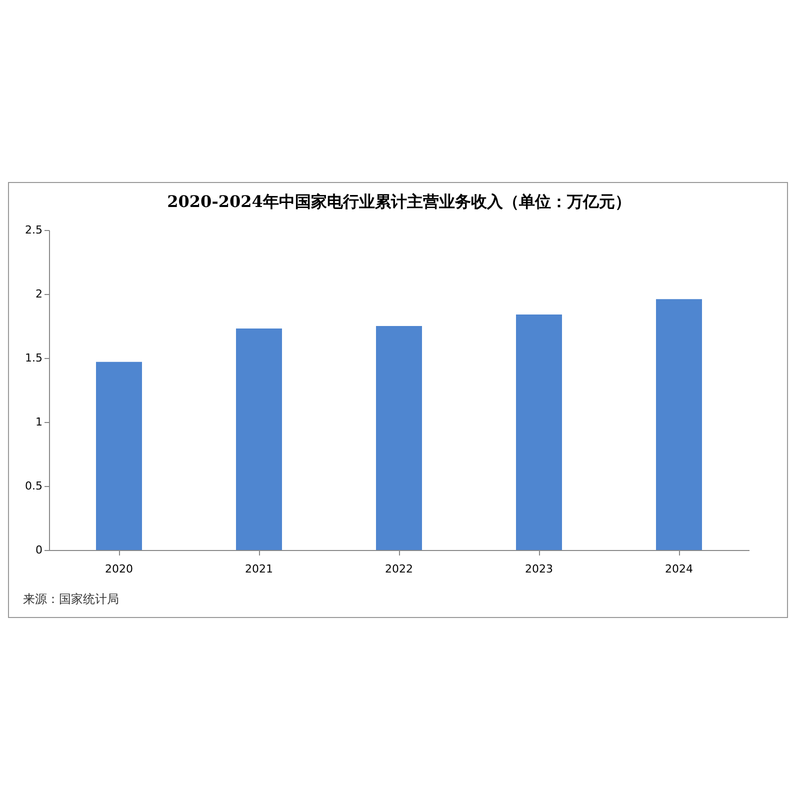  Describe the element at coordinates (679, 569) in the screenshot. I see `x-tick-label: 2024` at that location.